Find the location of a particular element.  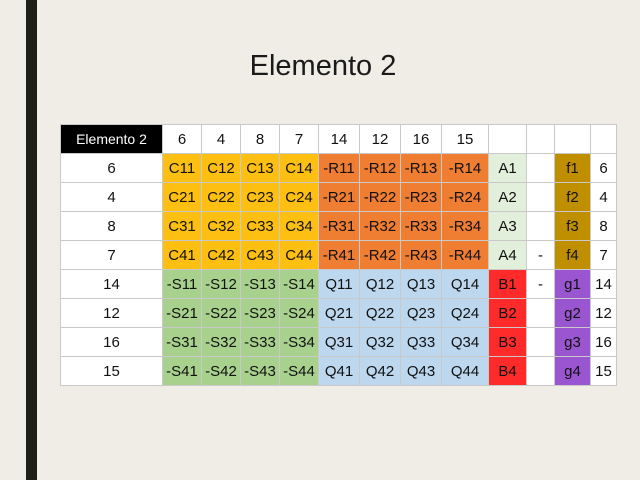

matrix-cell: -S12 is located at coordinates (221, 284).